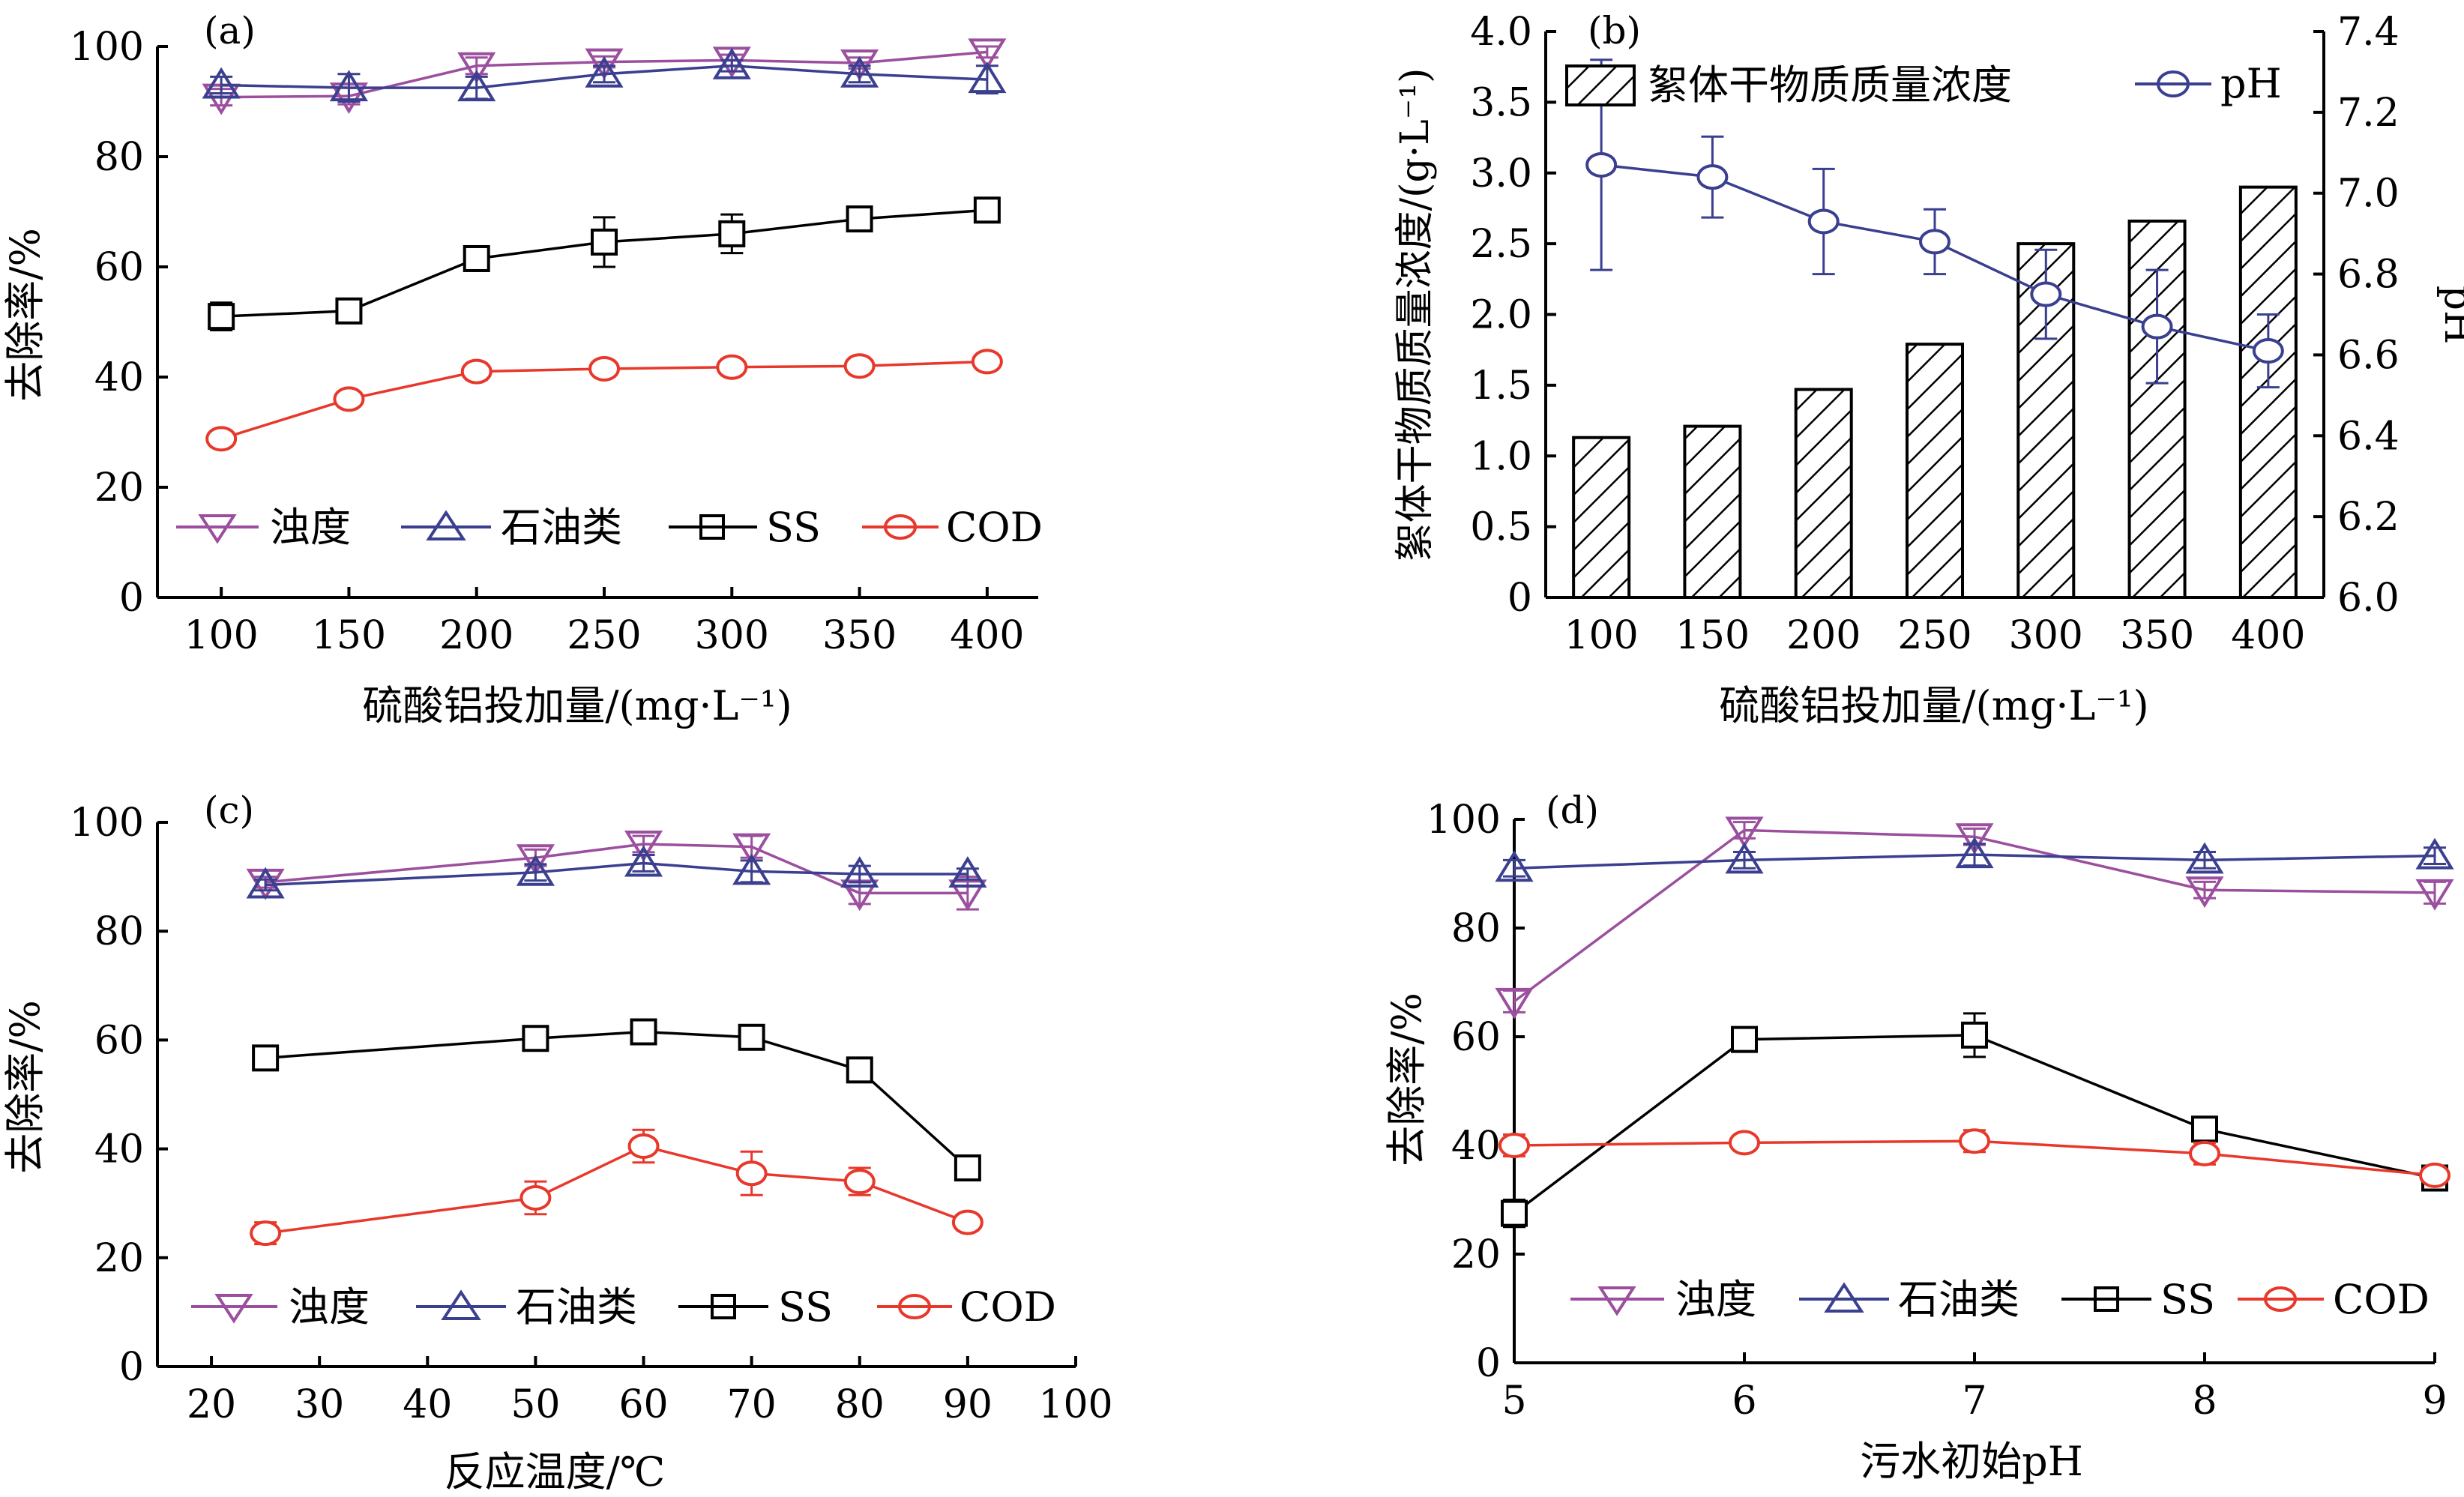 Image resolution: width=2464 pixels, height=1497 pixels. What do you see at coordinates (1830, 85) in the screenshot?
I see `legend-label-floc: 絮体干物质质量浓度` at bounding box center [1830, 85].